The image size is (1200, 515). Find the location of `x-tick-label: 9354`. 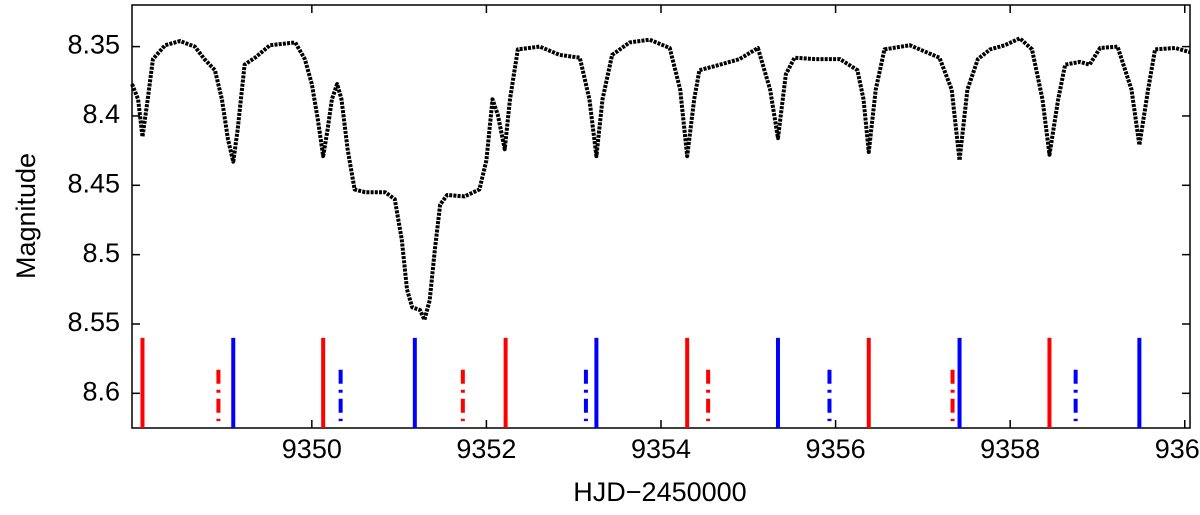

x-tick-label: 9354 is located at coordinates (661, 449).